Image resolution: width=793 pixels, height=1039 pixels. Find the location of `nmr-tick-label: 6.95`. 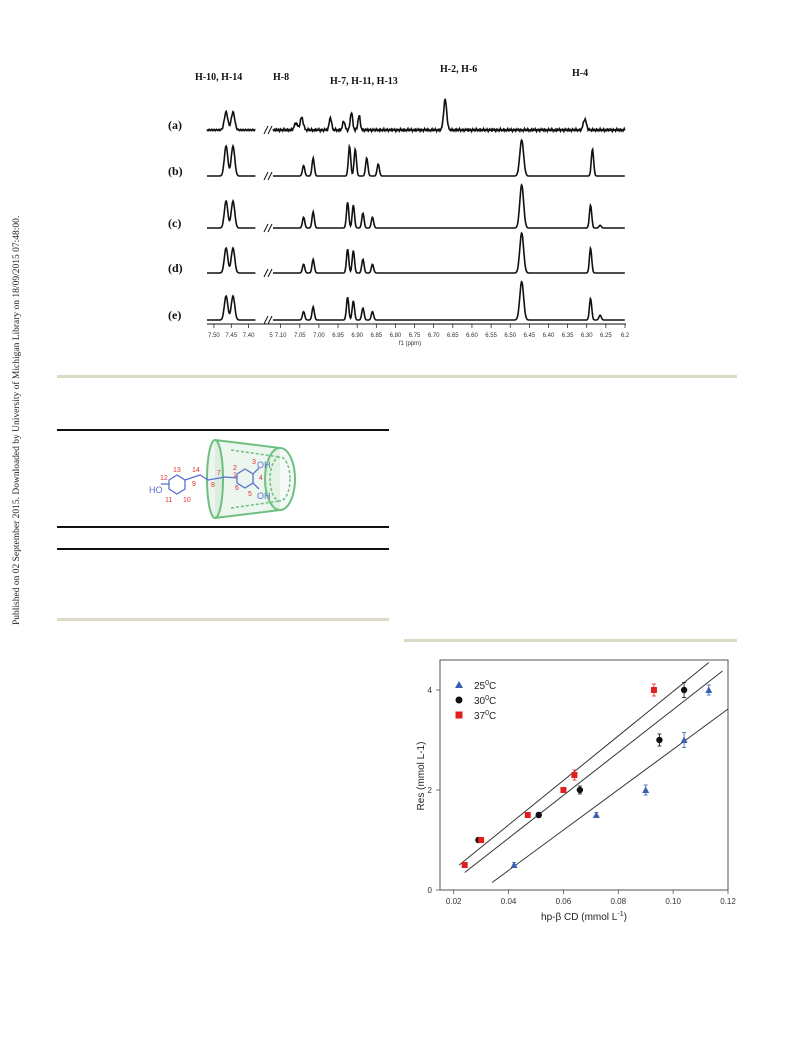

nmr-tick-label: 6.95 is located at coordinates (338, 336).